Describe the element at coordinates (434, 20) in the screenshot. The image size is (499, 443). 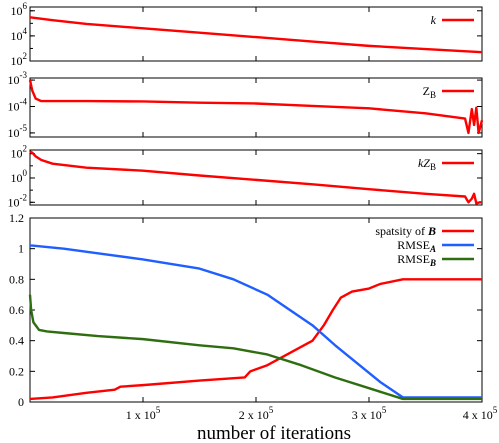
I see `legend-label: k` at that location.